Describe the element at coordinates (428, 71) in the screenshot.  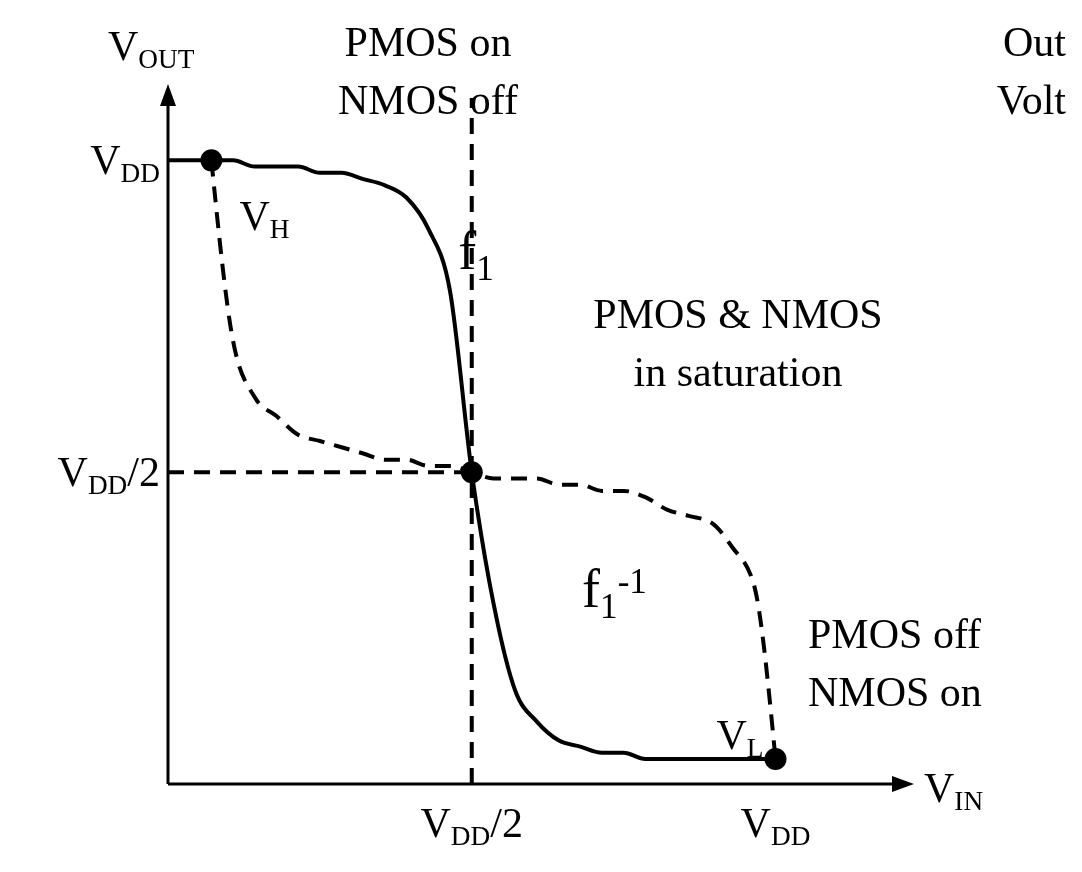
I see `text: PMOS on NMOS off` at that location.